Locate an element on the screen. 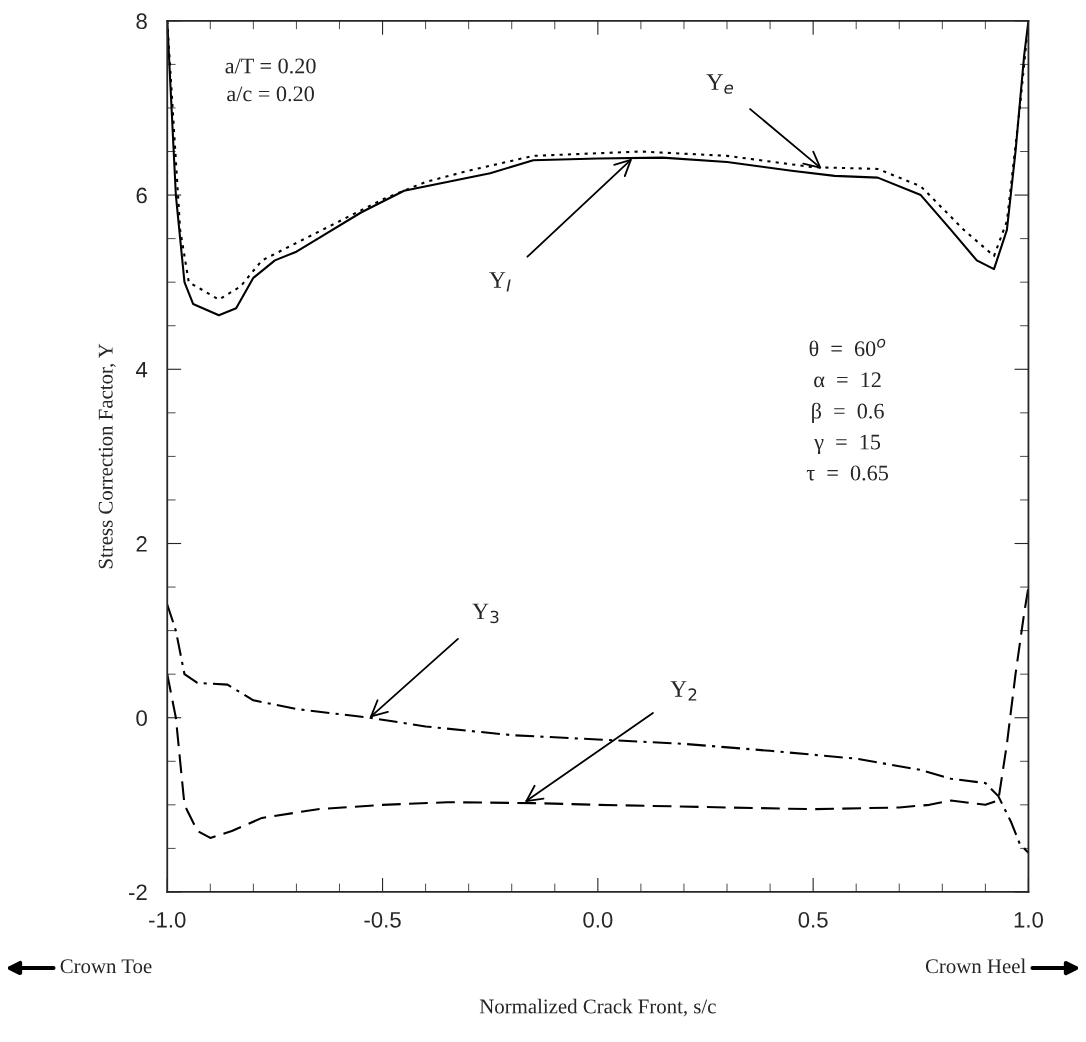 The height and width of the screenshot is (1042, 1086). text: θ = 60$^{o}$ α = 12 β = 0.6 γ = 15 τ = 0.65 is located at coordinates (847, 409).